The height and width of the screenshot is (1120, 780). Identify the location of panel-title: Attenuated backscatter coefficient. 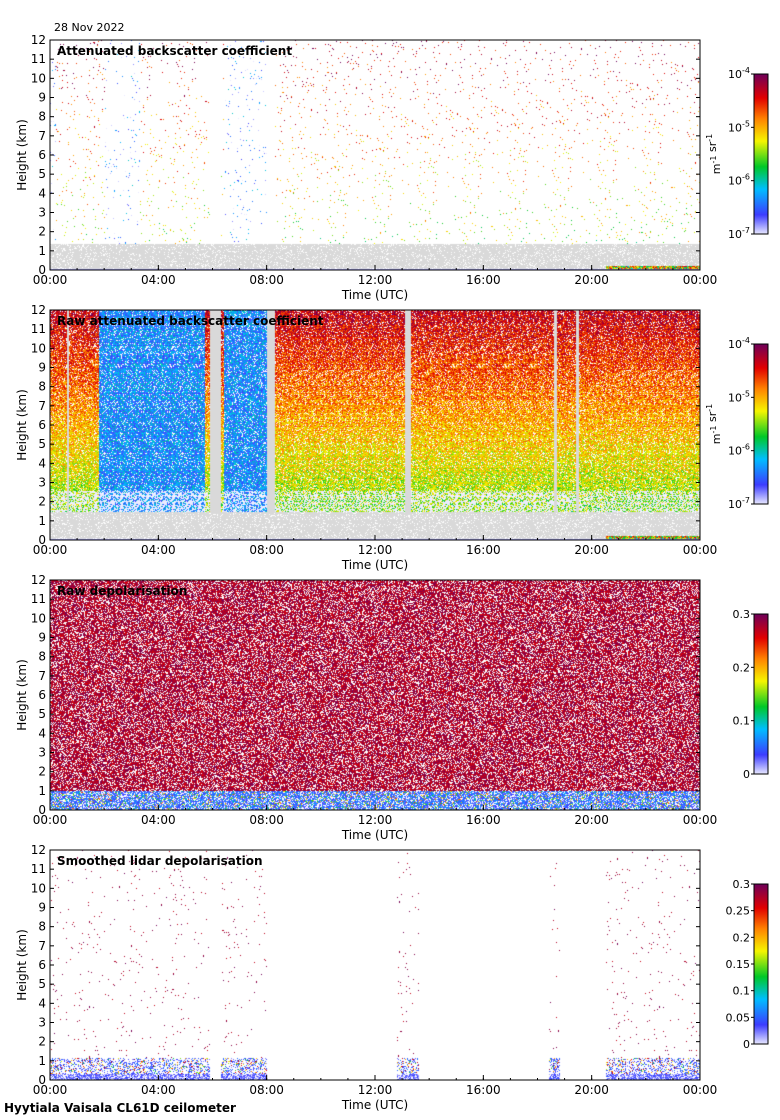
(174, 51).